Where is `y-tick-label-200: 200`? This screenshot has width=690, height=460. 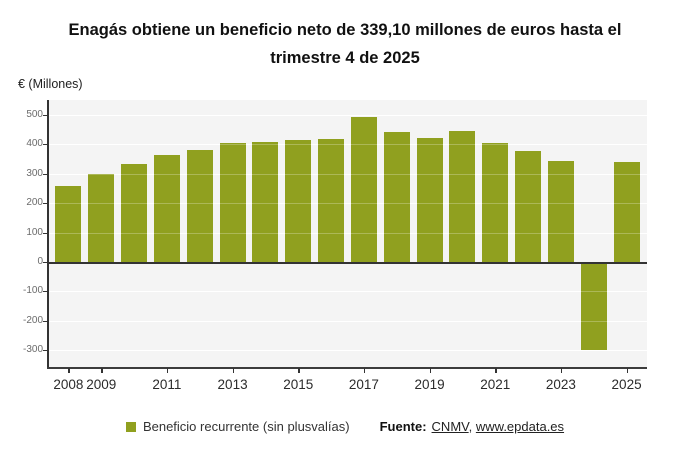 y-tick-label-200: 200 is located at coordinates (34, 203).